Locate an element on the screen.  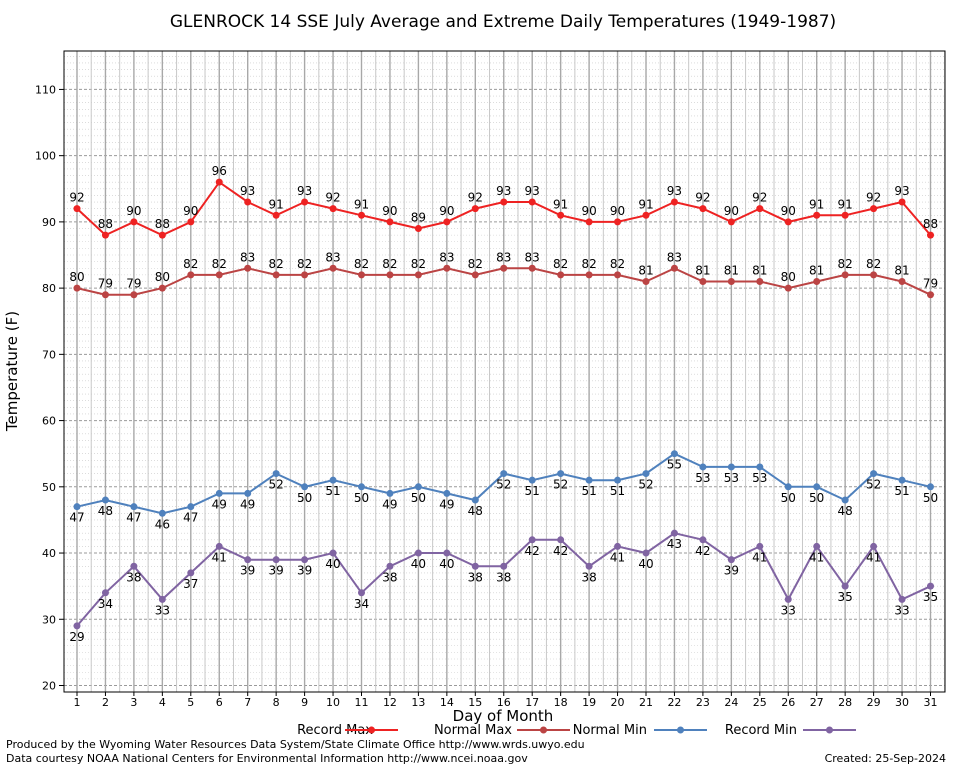
x-tick-label: 11 is located at coordinates (362, 702).